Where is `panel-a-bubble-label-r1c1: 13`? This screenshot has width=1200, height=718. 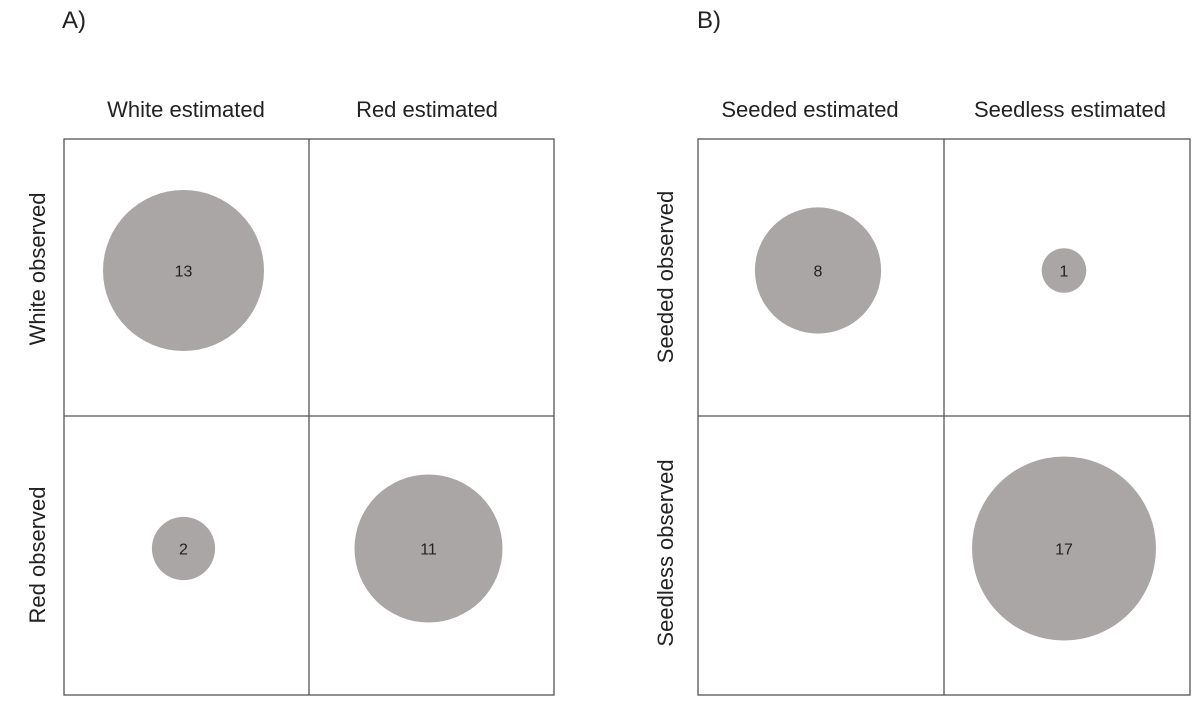 panel-a-bubble-label-r1c1: 13 is located at coordinates (184, 272).